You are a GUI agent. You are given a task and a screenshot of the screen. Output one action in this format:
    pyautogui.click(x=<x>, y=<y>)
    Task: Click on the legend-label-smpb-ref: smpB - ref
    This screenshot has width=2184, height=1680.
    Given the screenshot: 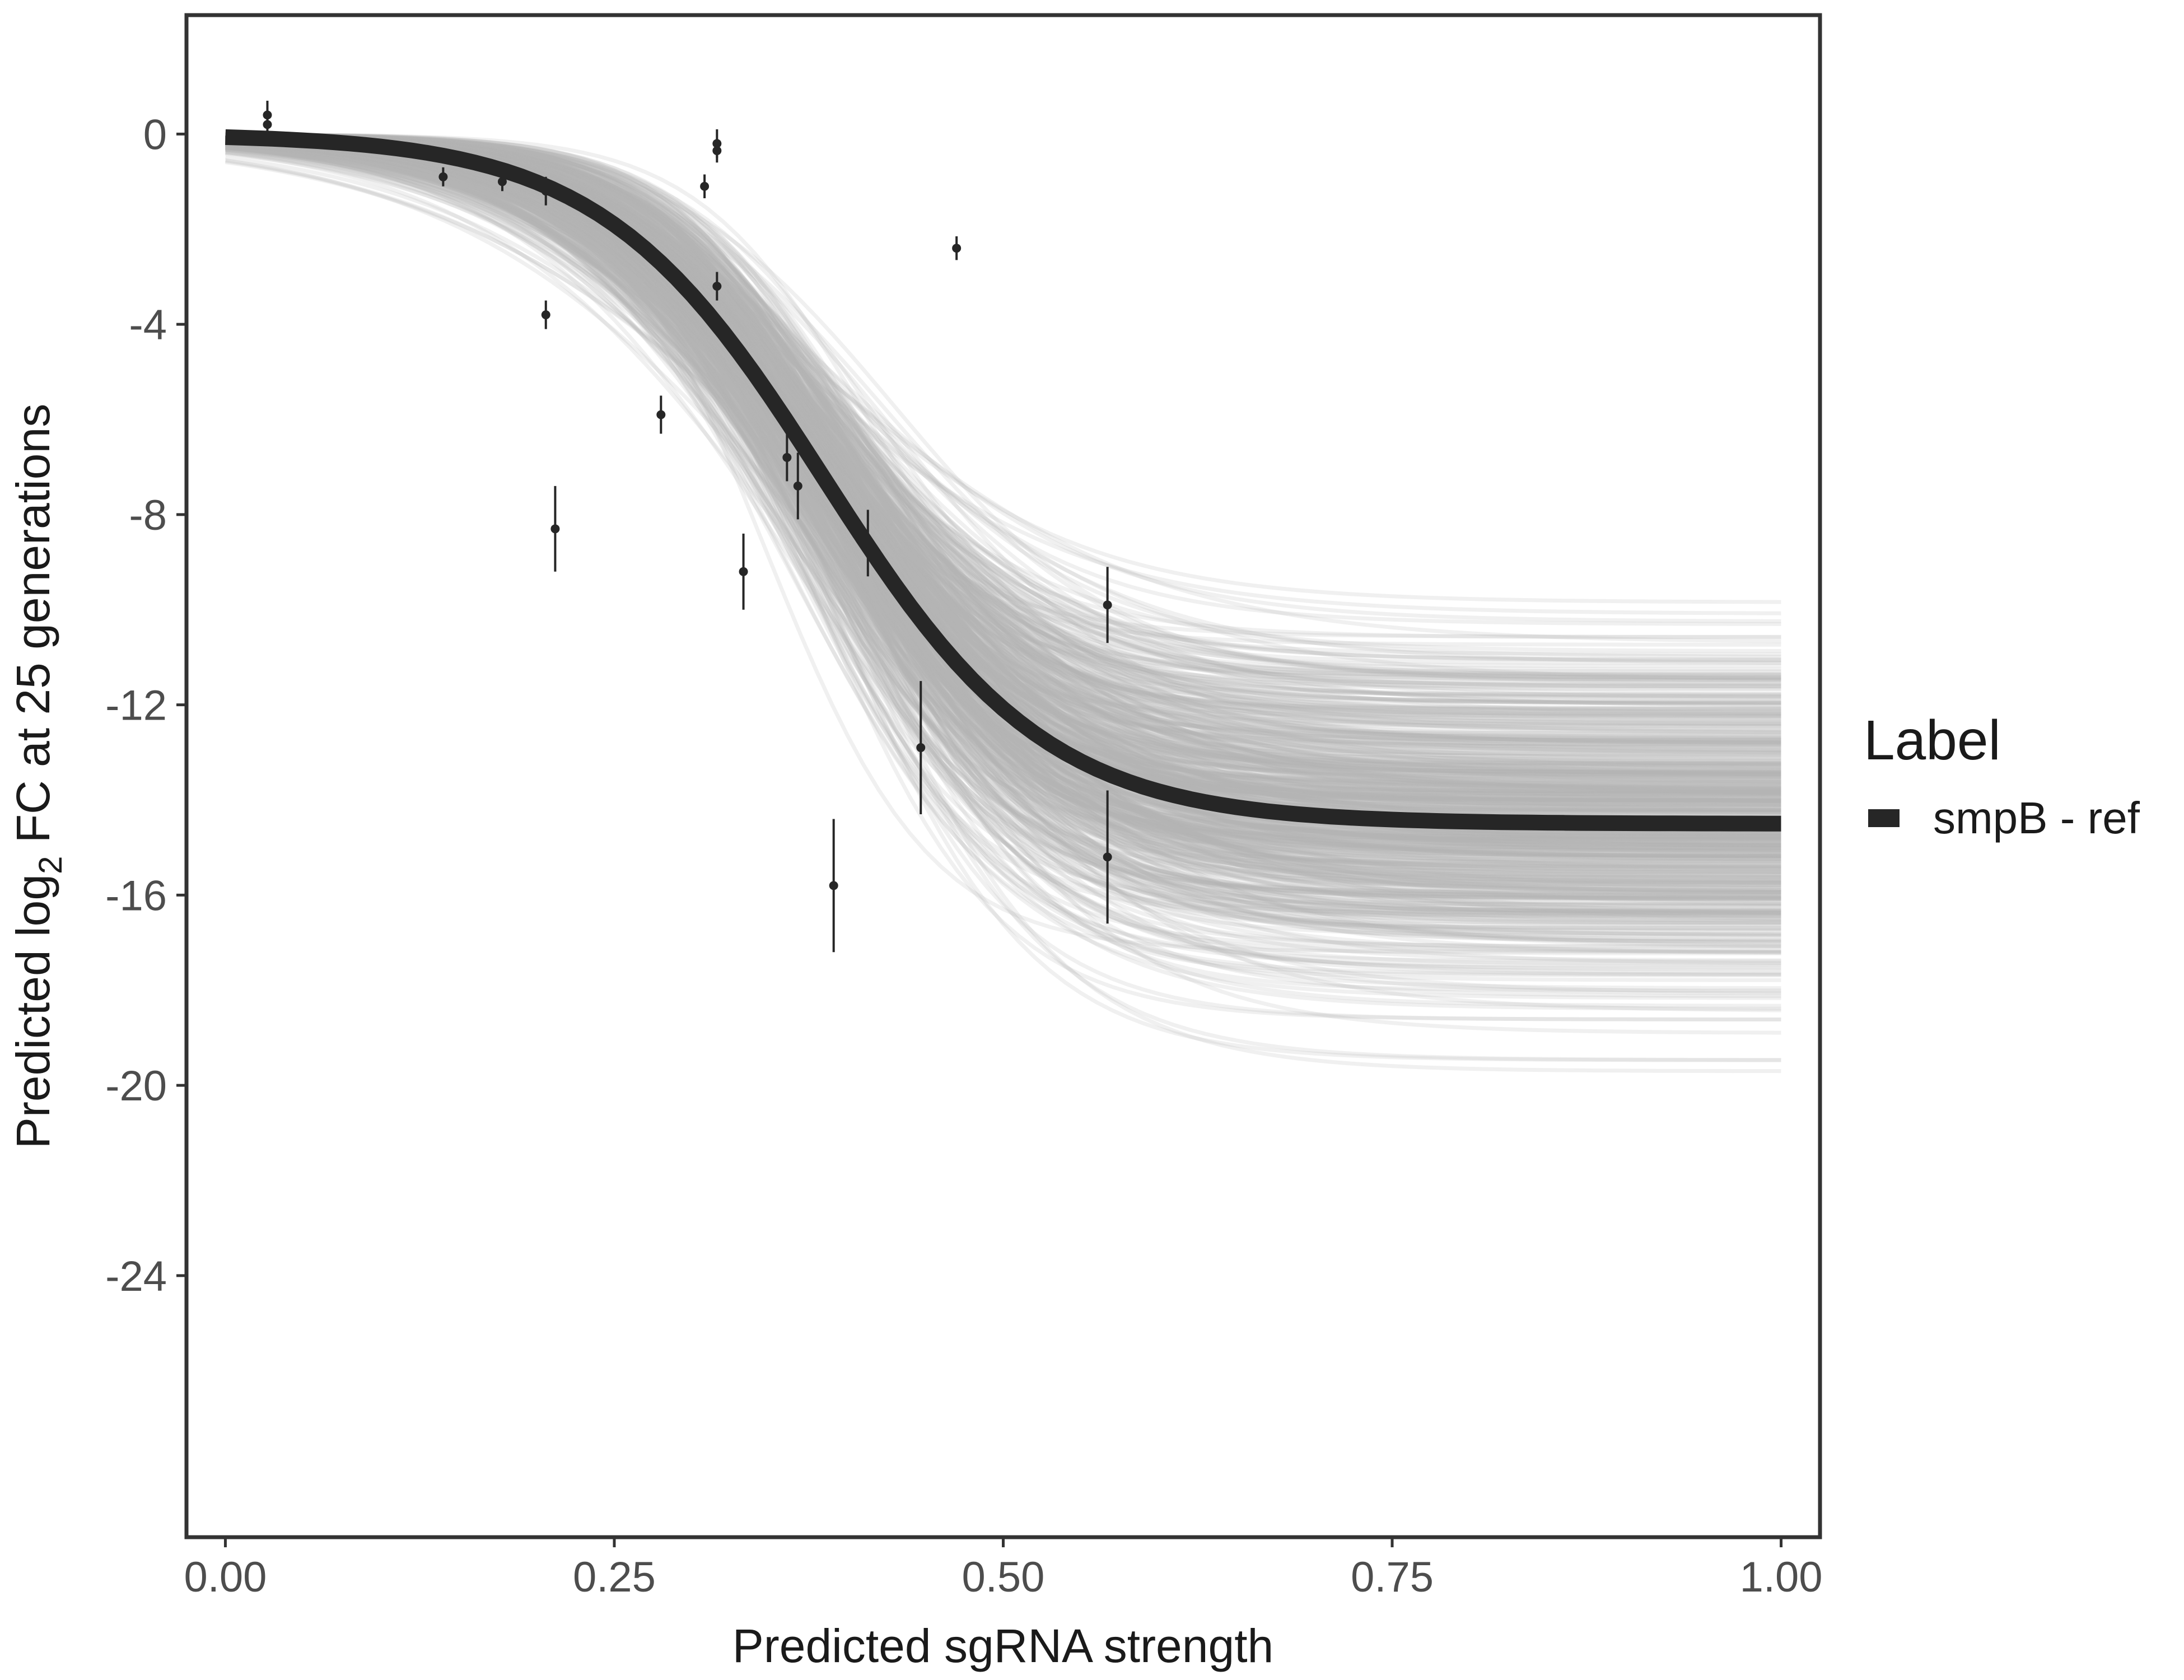 What is the action you would take?
    pyautogui.click(x=2037, y=818)
    